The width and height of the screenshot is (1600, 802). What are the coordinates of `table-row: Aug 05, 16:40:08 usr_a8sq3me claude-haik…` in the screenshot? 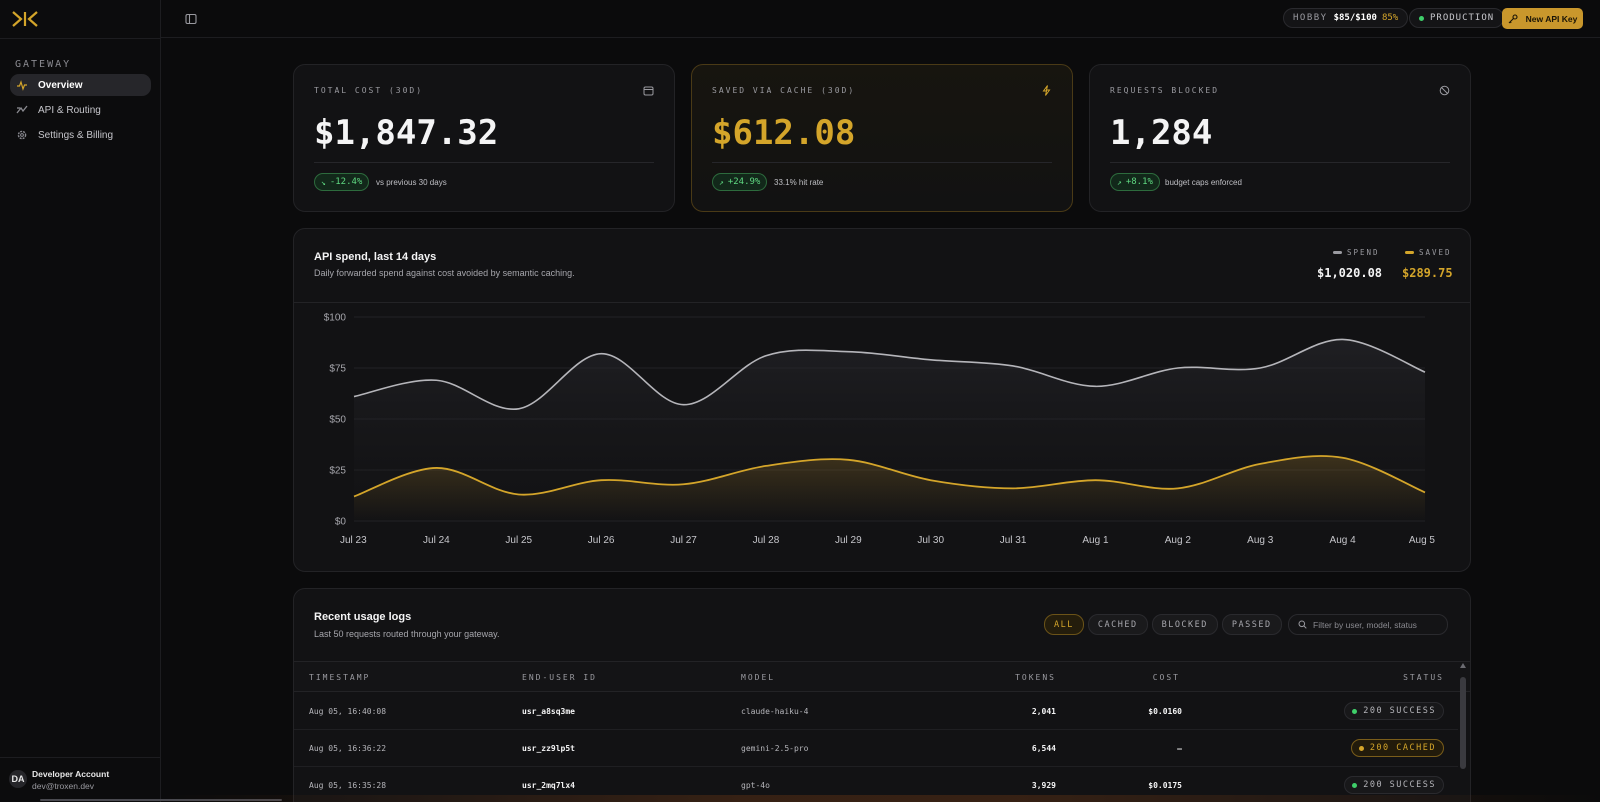 It's located at (876, 711).